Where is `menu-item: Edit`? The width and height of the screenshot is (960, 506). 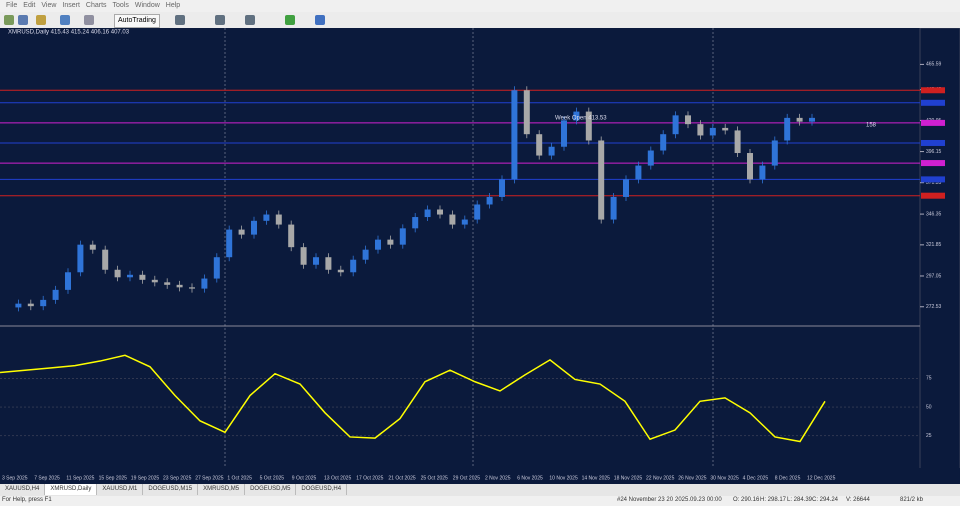 menu-item: Edit is located at coordinates (29, 5).